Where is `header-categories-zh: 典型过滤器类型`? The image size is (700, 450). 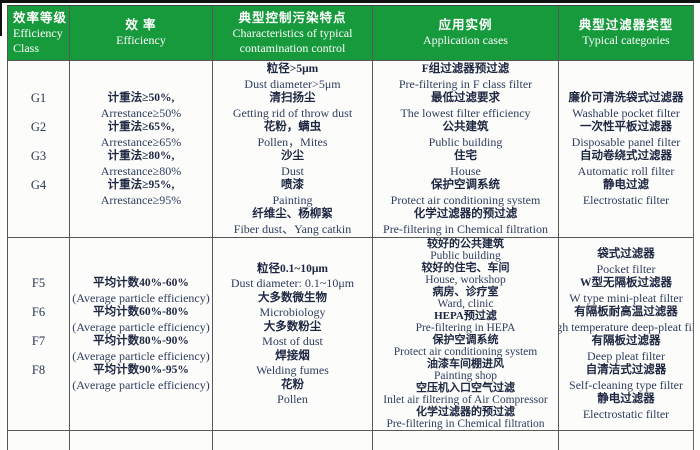
header-categories-zh: 典型过滤器类型 is located at coordinates (626, 25).